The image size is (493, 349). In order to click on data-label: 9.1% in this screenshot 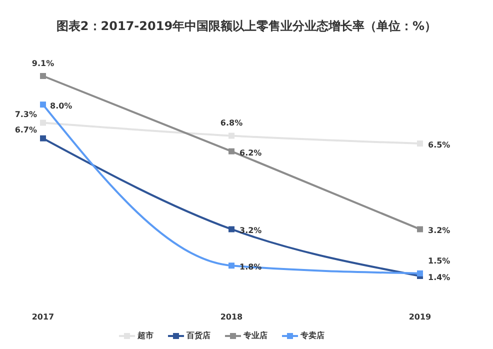, I will do `click(43, 63)`.